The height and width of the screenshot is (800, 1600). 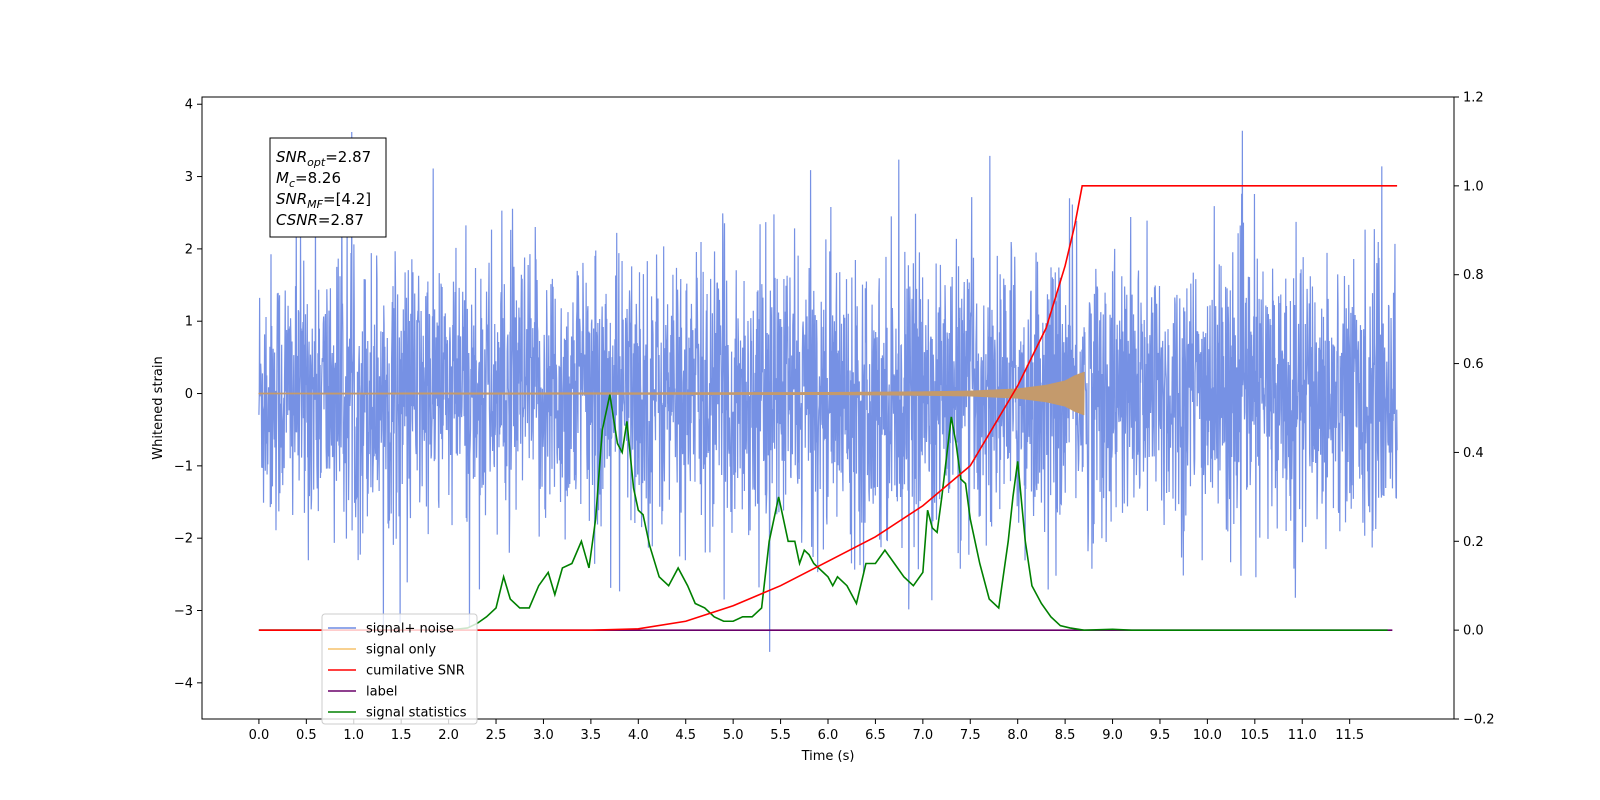 I want to click on x-tick-label: 11.5, so click(x=1349, y=735).